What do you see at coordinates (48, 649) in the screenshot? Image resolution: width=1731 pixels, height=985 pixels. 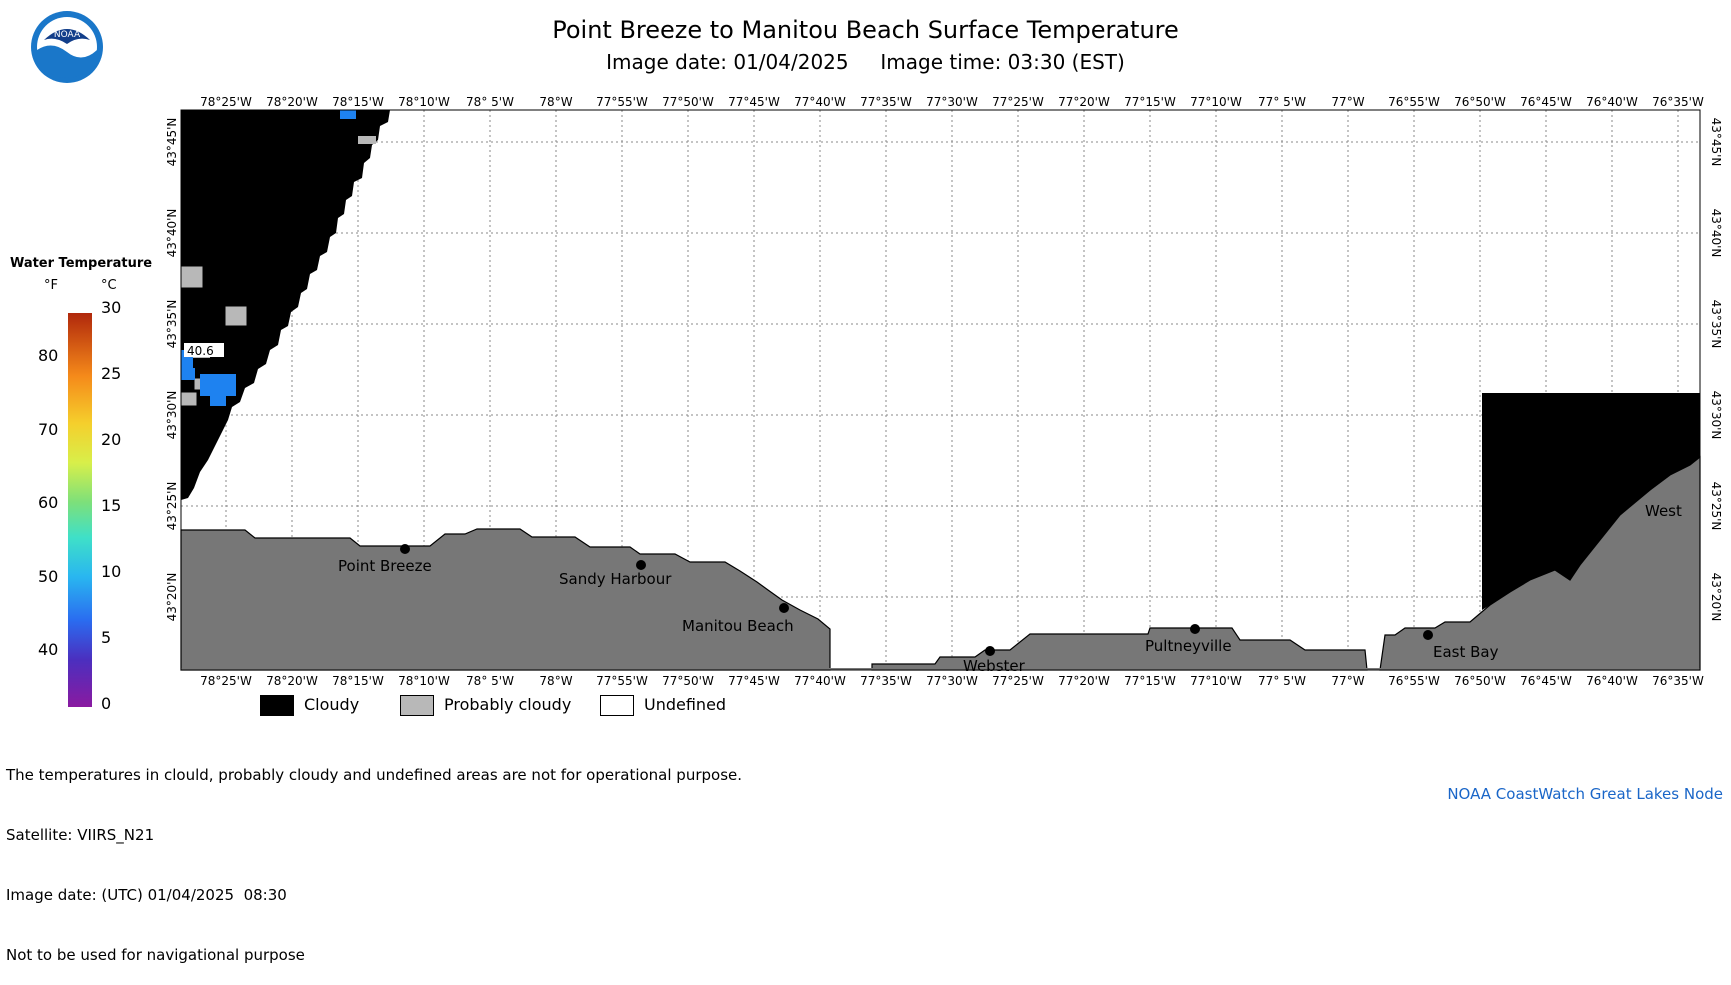 I see `tick-f: 40` at bounding box center [48, 649].